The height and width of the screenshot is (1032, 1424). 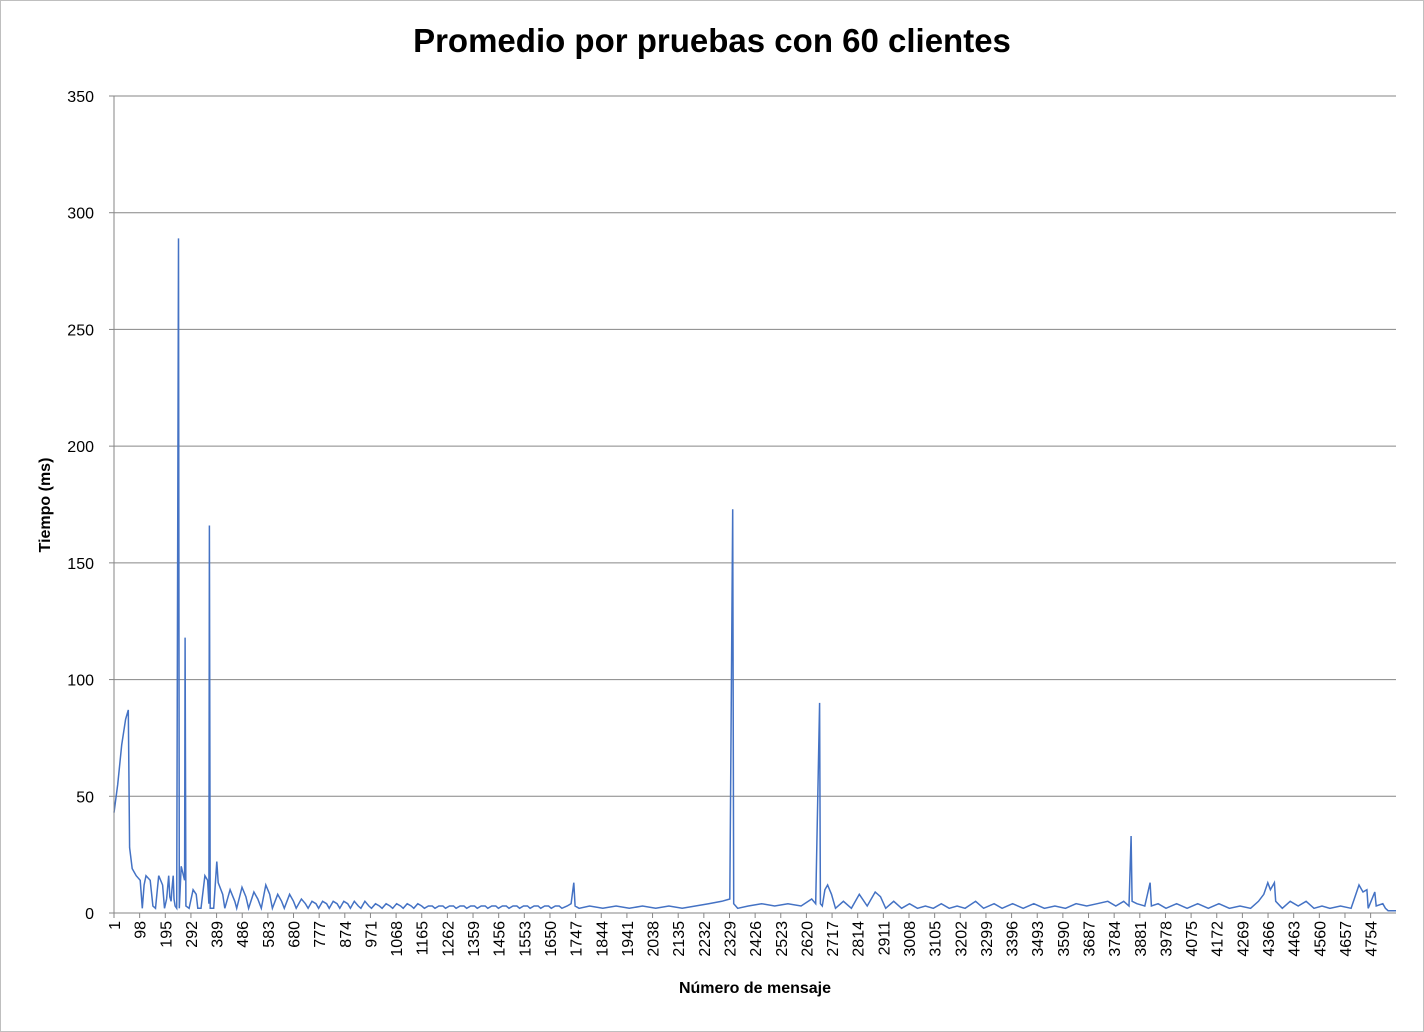 I want to click on x-tick-label: 1941, so click(x=628, y=939).